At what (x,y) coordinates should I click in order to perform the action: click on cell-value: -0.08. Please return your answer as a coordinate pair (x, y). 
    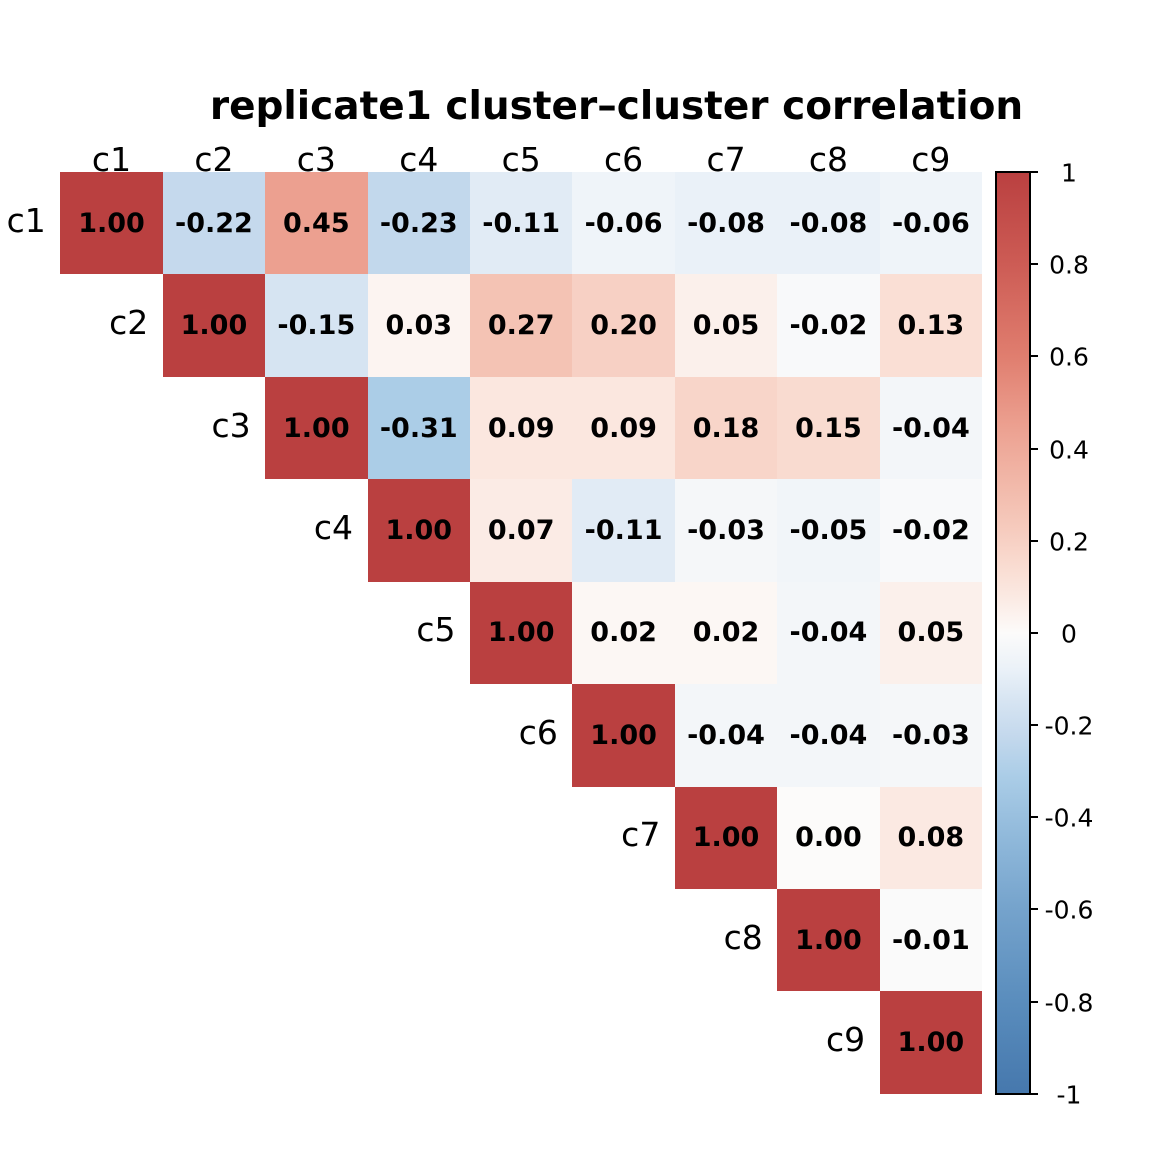
    Looking at the image, I should click on (828, 223).